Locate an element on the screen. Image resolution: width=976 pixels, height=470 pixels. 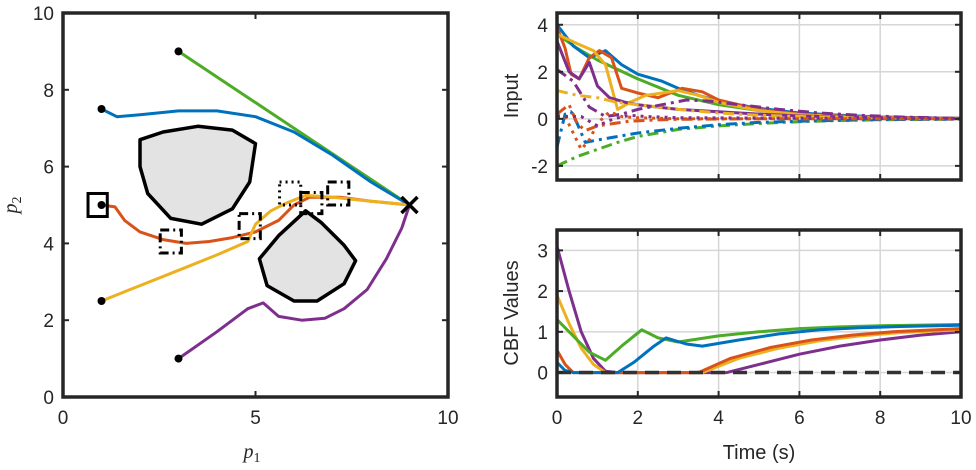
x-tick-label: 4 is located at coordinates (718, 418).